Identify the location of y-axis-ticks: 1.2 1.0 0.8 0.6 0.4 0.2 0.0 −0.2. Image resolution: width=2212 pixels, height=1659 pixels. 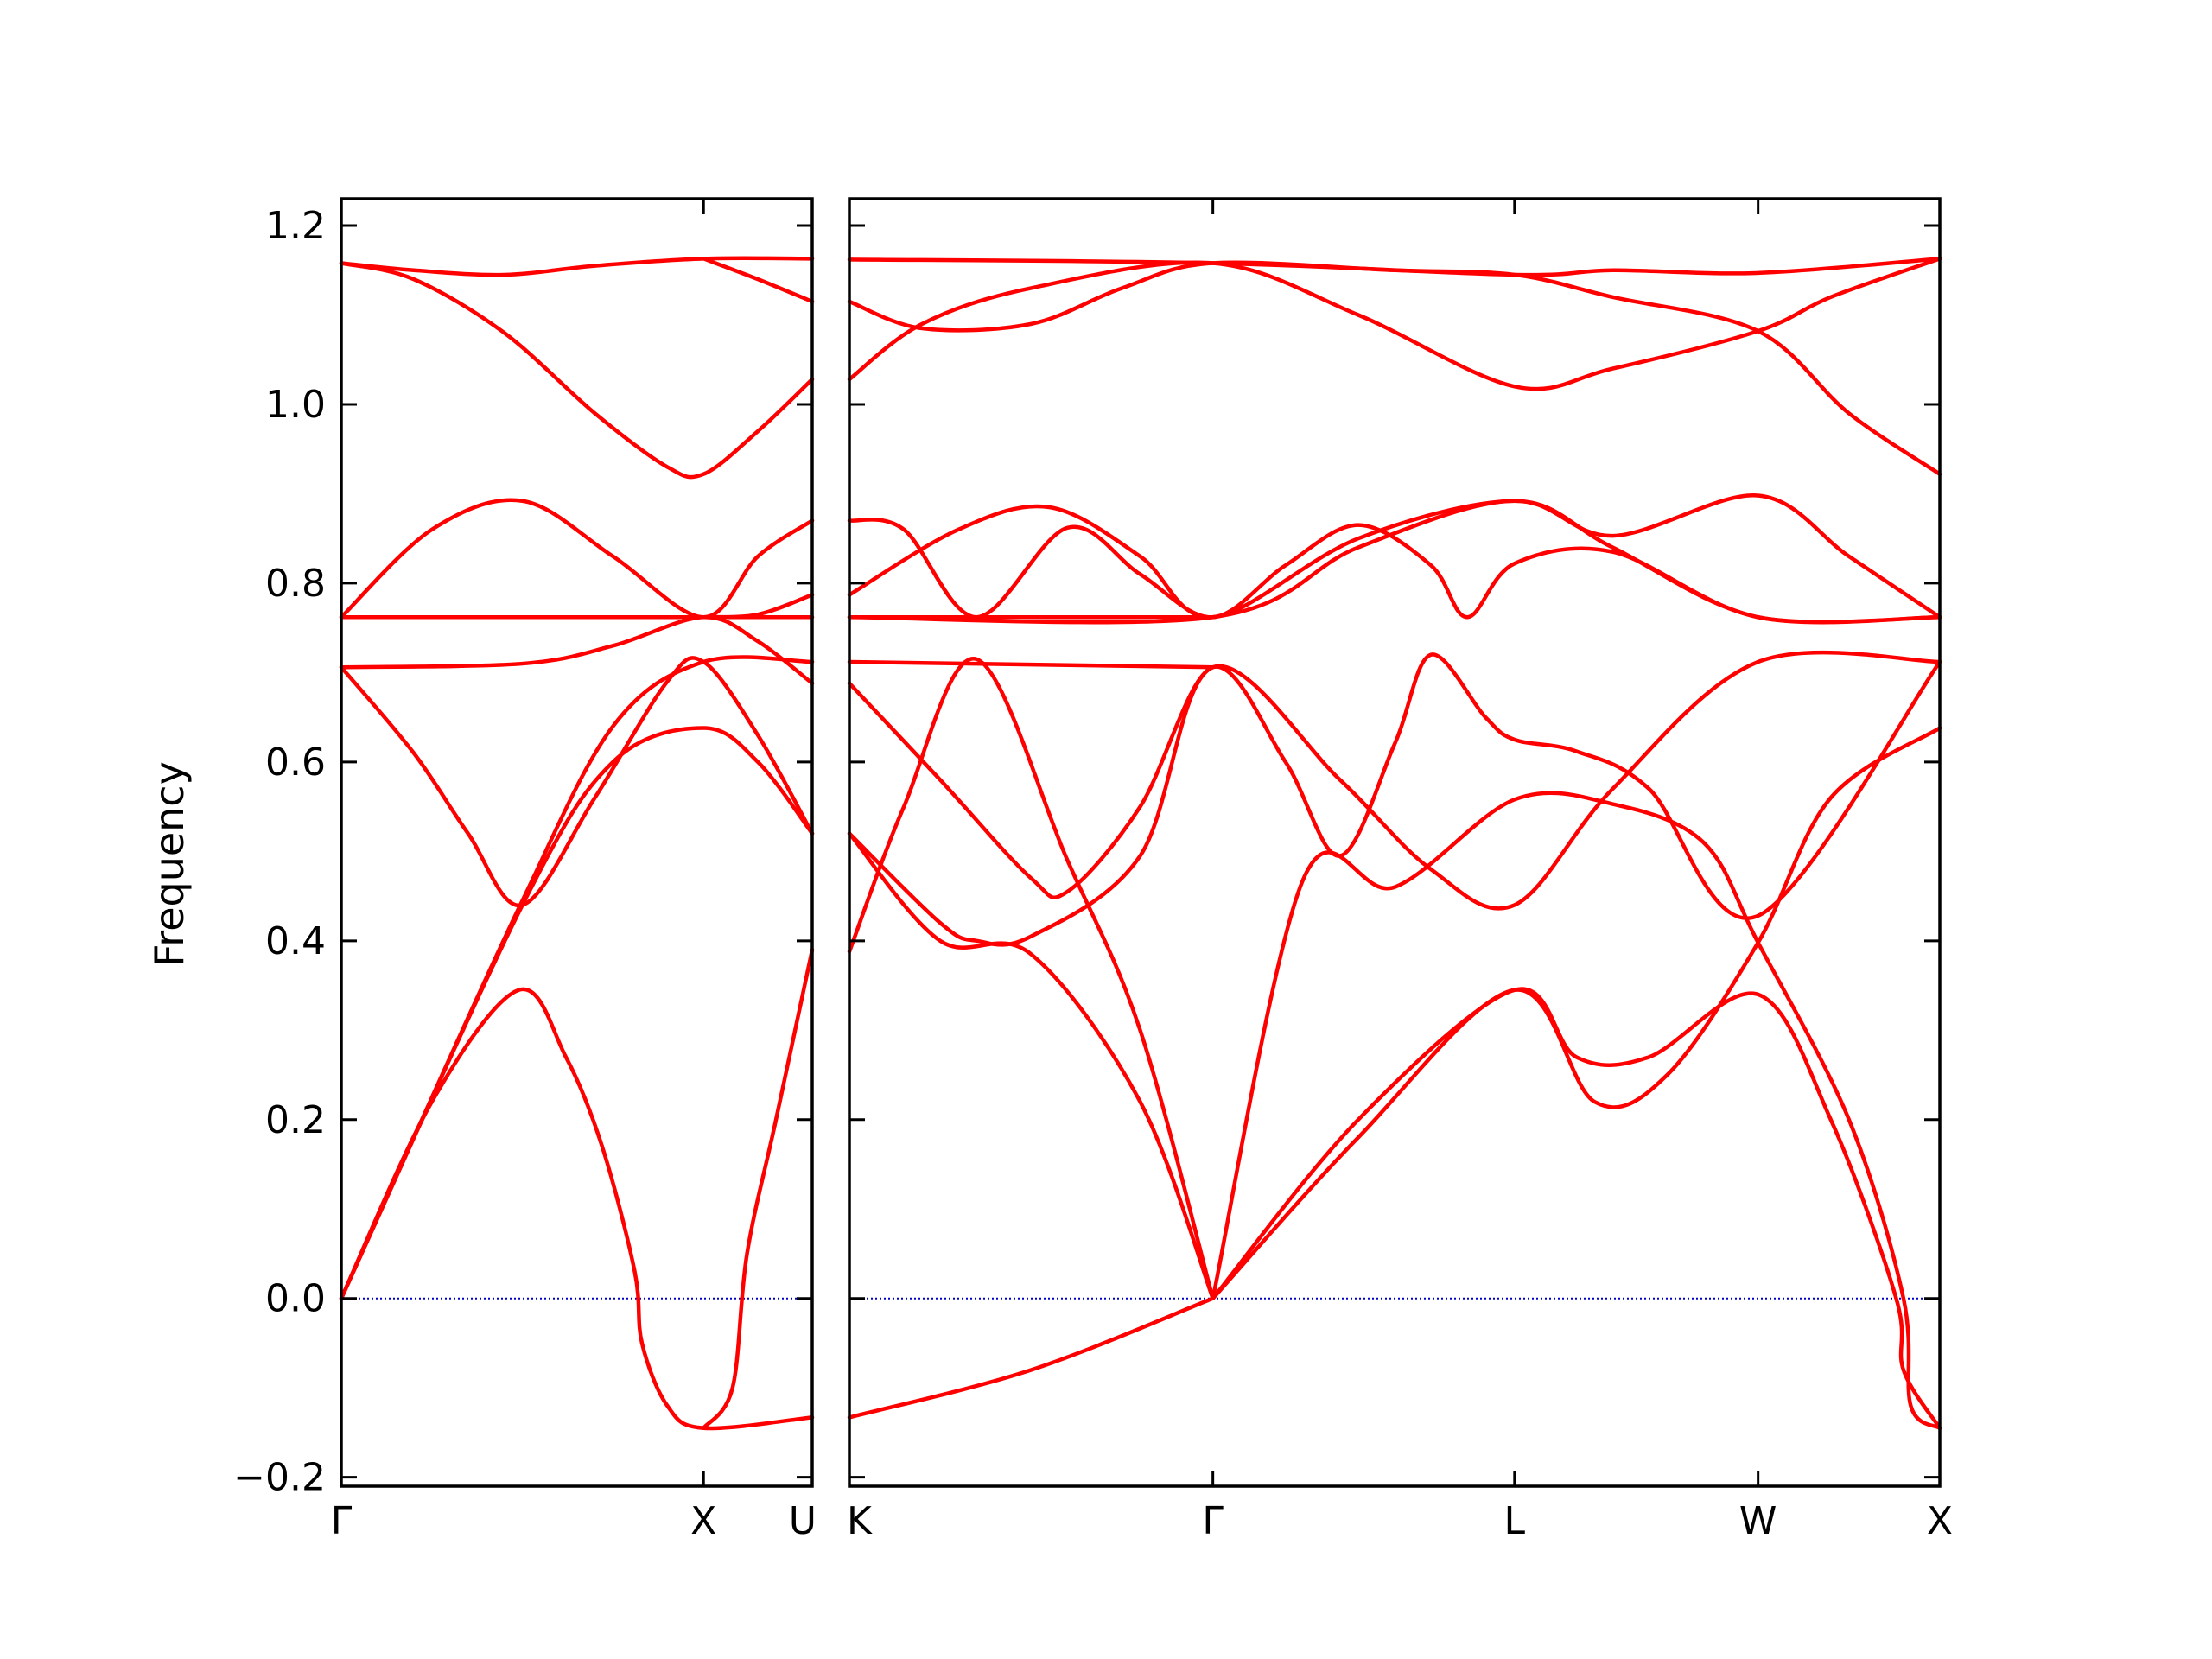
(279, 852).